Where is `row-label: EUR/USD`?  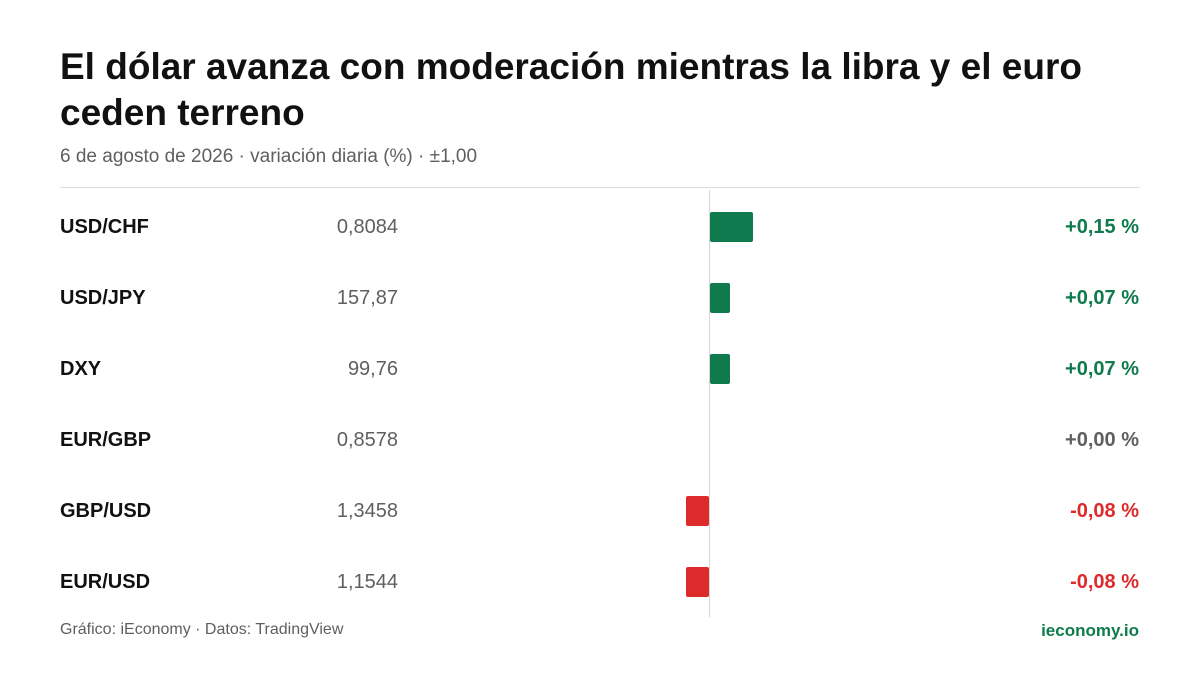
row-label: EUR/USD is located at coordinates (105, 582).